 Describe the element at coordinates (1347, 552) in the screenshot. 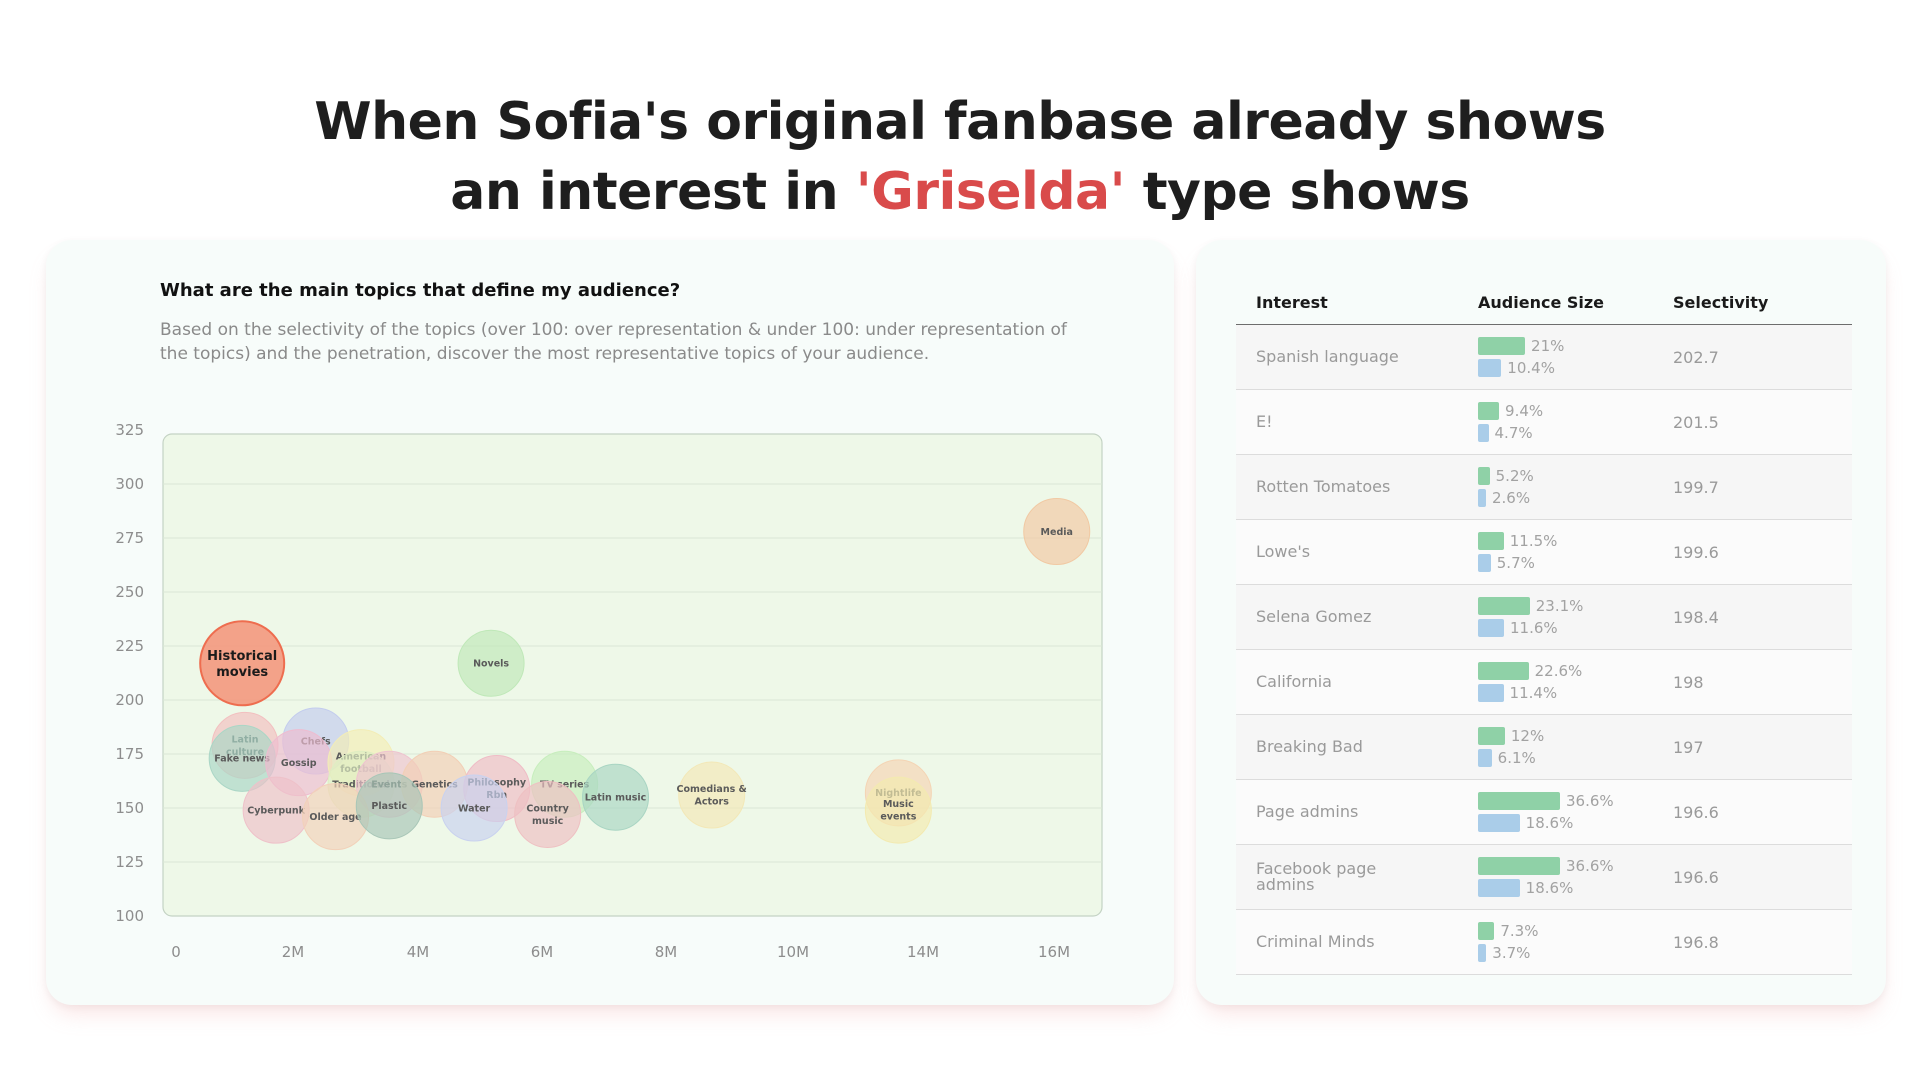

I see `interest-cell: Lowe's` at that location.